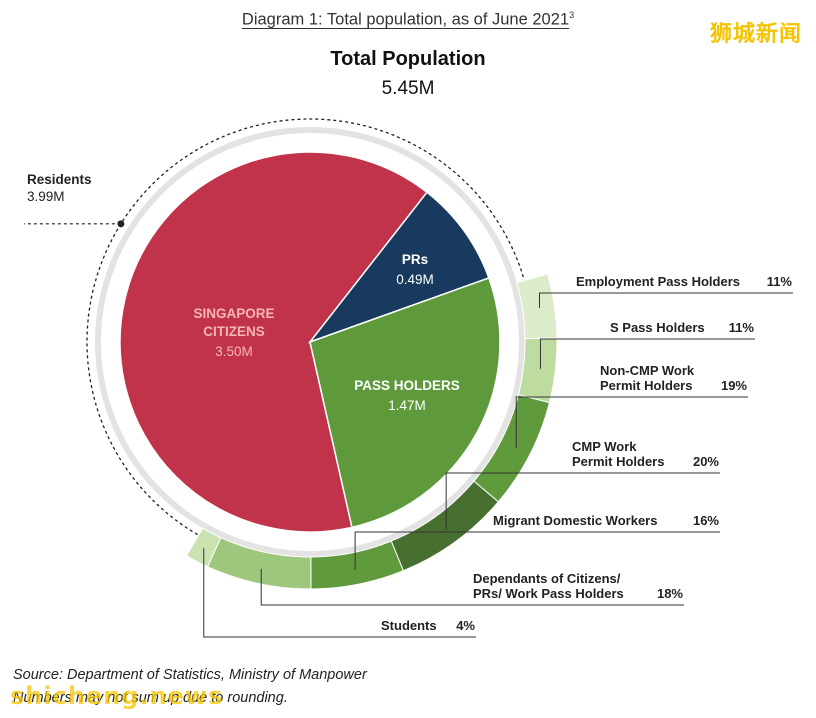 The width and height of the screenshot is (816, 718). Describe the element at coordinates (706, 520) in the screenshot. I see `callout-percent-migrant-domestic-workers: 16%` at that location.